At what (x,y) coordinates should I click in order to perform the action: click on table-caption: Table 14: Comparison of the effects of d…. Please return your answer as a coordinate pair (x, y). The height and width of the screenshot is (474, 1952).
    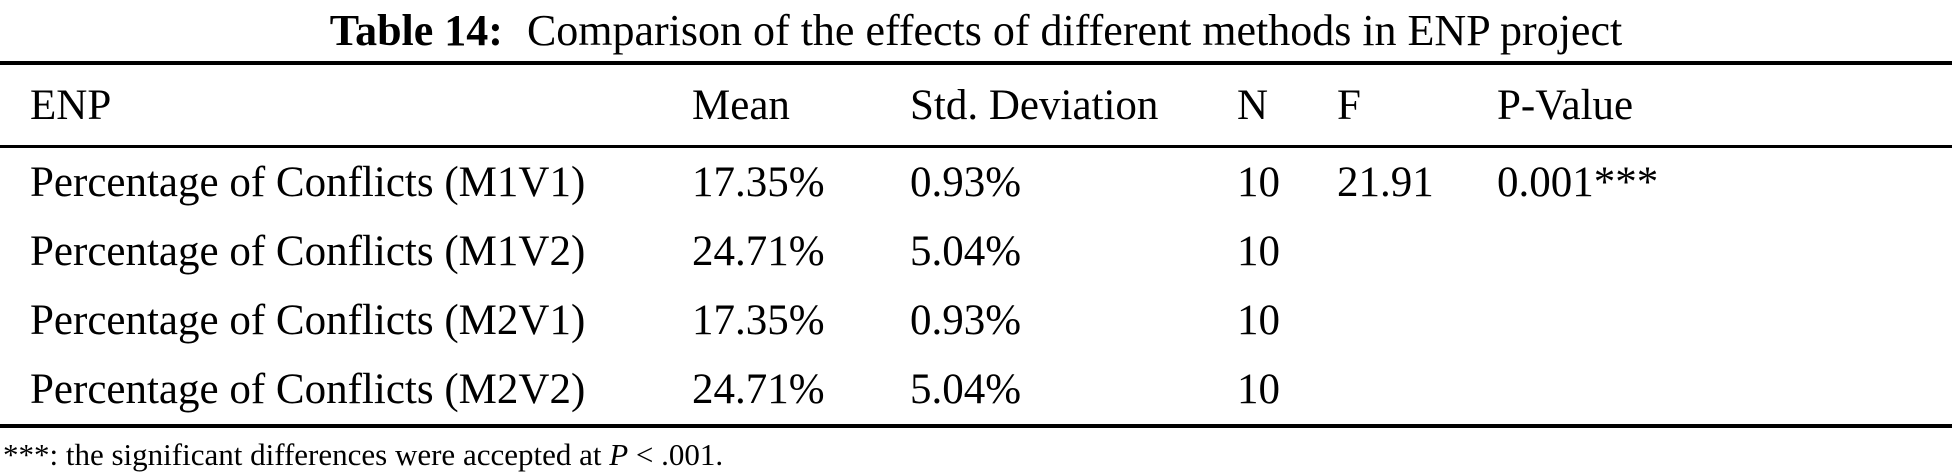
    Looking at the image, I should click on (976, 30).